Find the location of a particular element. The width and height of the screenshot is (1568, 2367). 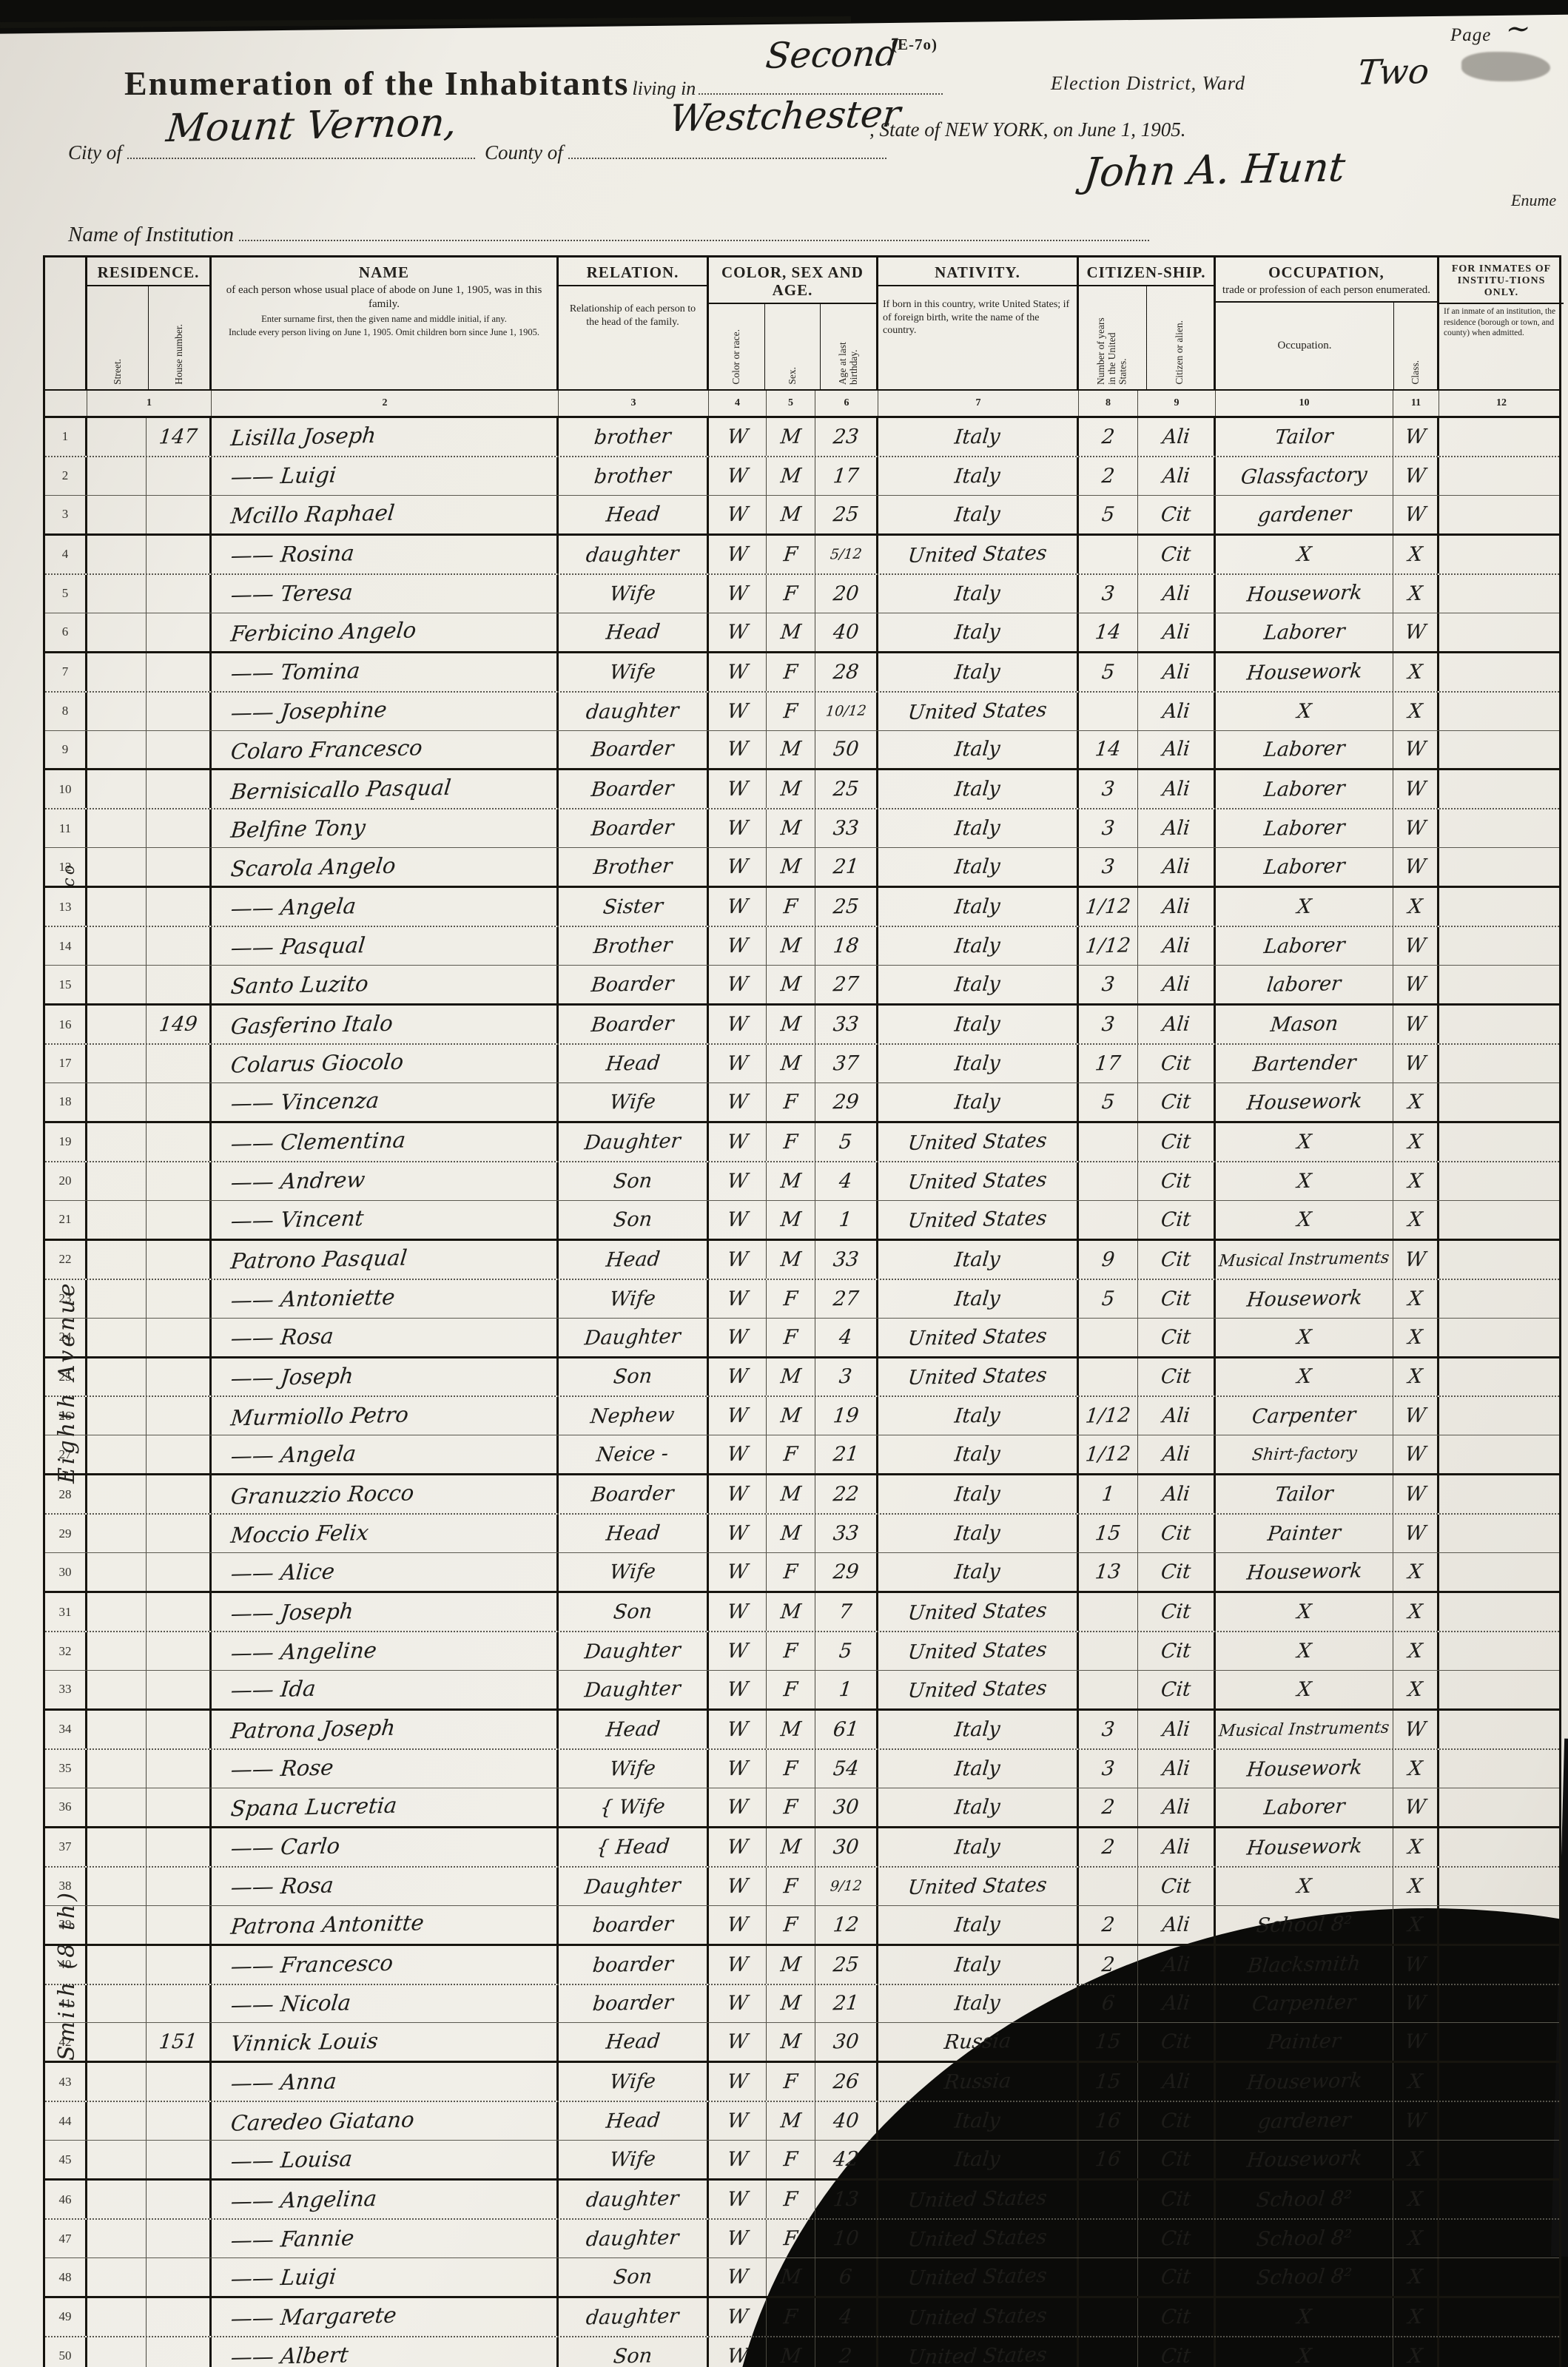

row-number: 8 is located at coordinates (66, 711).